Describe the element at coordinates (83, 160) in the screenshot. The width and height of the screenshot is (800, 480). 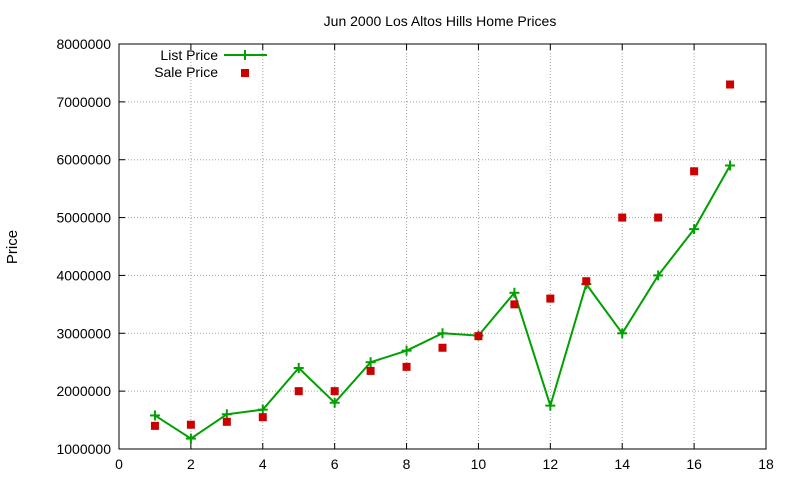
I see `y-tick-label: 6000000` at that location.